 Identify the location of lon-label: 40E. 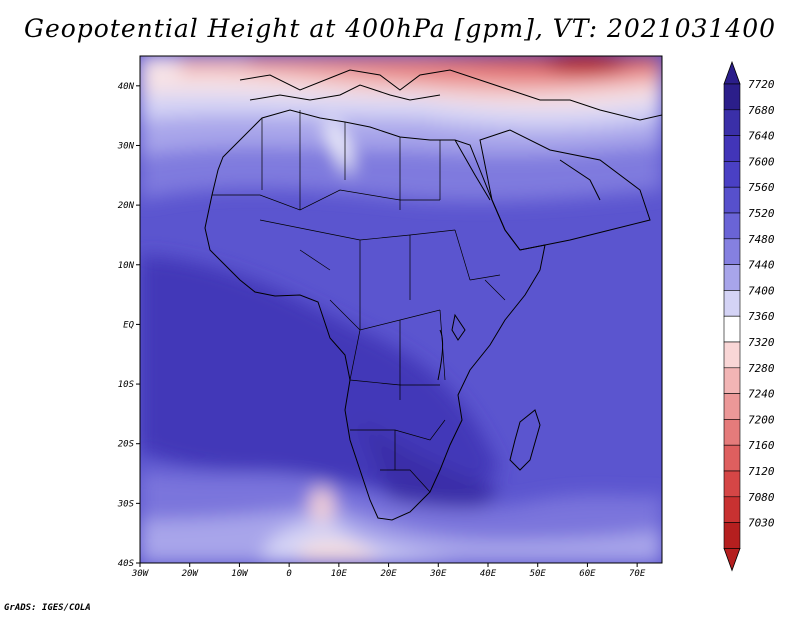
(488, 574).